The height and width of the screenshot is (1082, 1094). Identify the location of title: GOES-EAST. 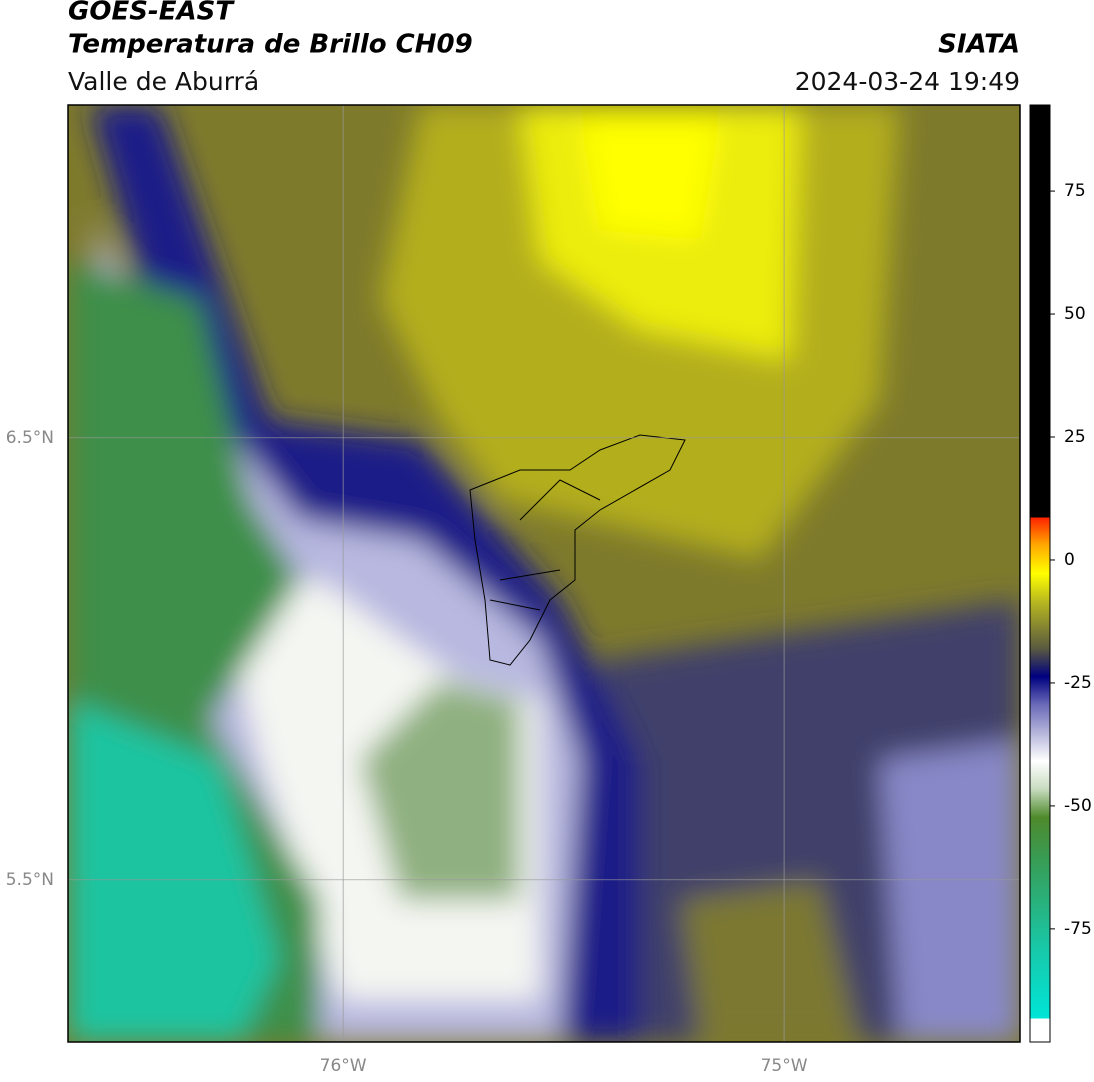
(151, 13).